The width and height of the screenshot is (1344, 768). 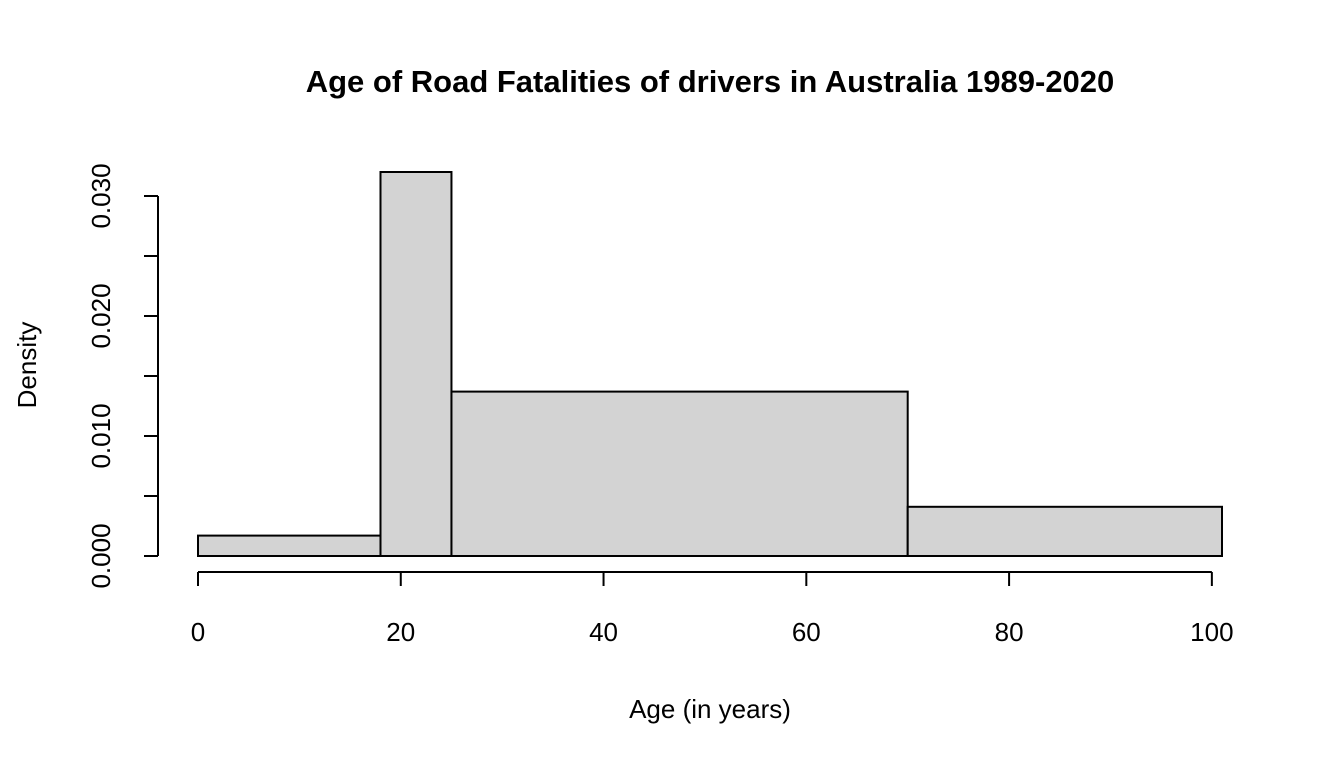 What do you see at coordinates (712, 609) in the screenshot?
I see `x-axis: 0 20 40 60 80 100` at bounding box center [712, 609].